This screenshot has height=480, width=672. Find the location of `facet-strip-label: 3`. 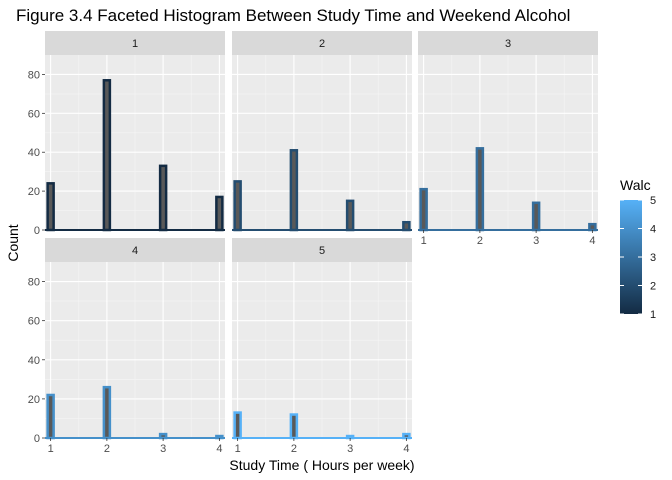

facet-strip-label: 3 is located at coordinates (508, 44).